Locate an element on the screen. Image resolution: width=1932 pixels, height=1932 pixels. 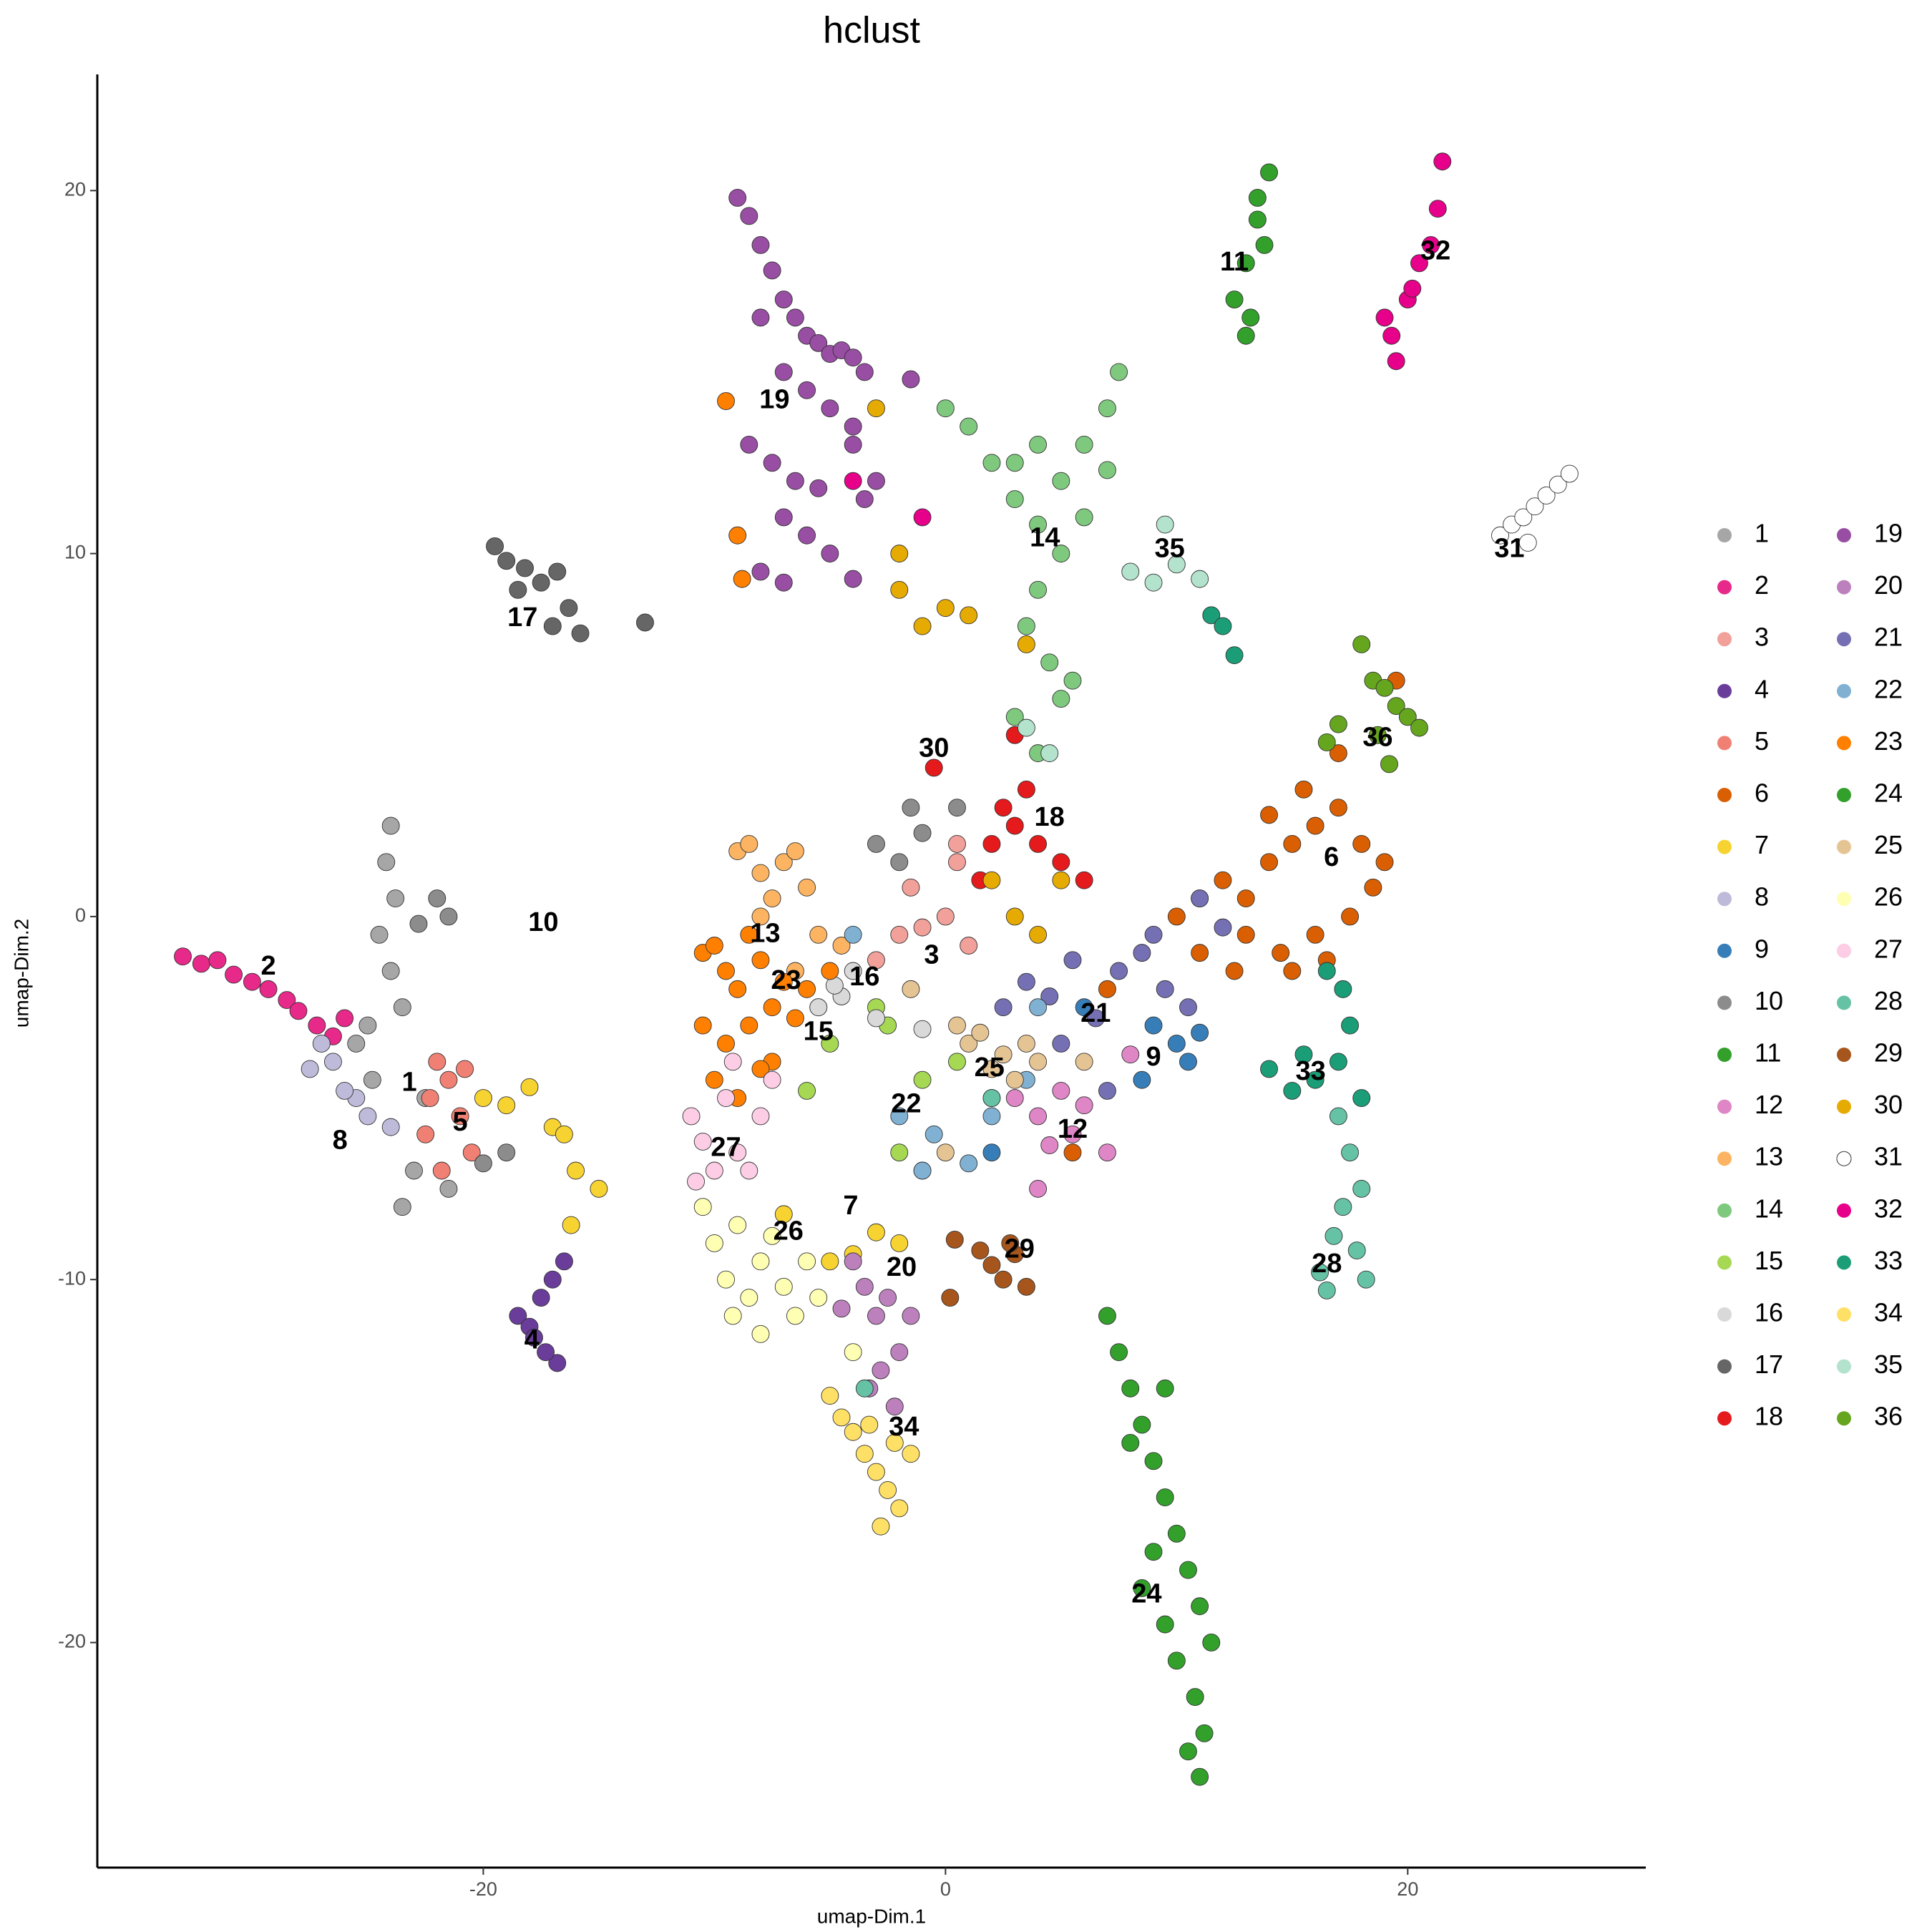
cluster-label: 1 is located at coordinates (408, 1082).